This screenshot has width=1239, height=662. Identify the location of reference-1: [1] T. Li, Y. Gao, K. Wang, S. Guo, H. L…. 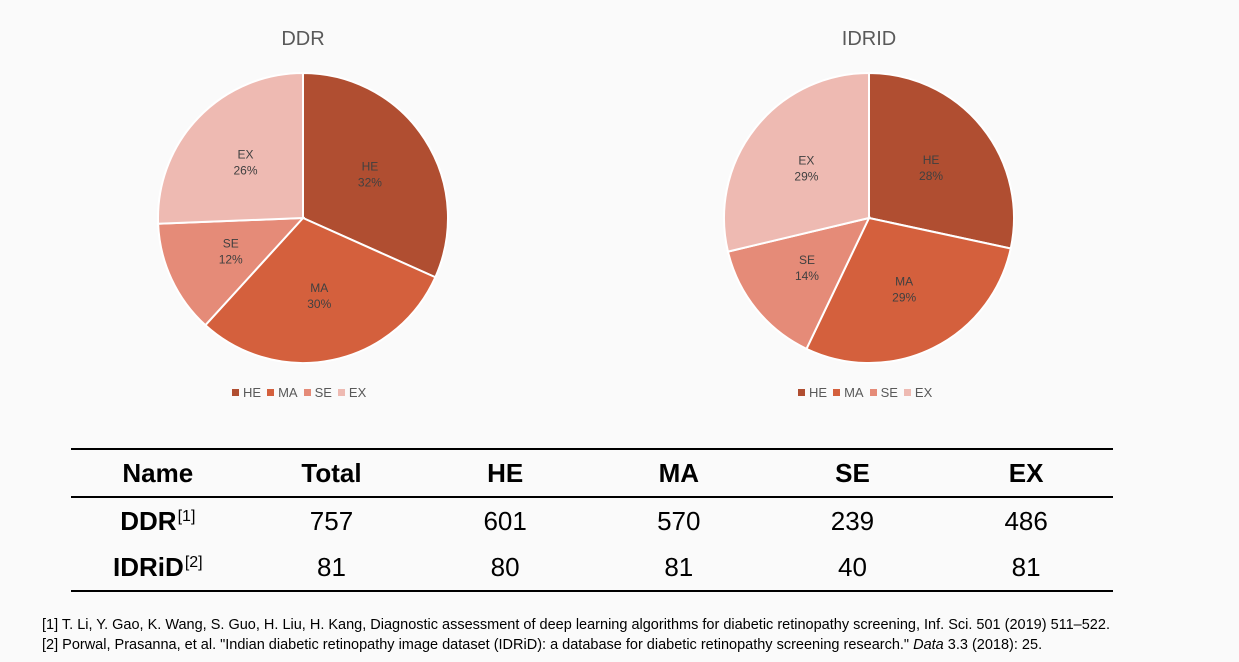
(576, 625).